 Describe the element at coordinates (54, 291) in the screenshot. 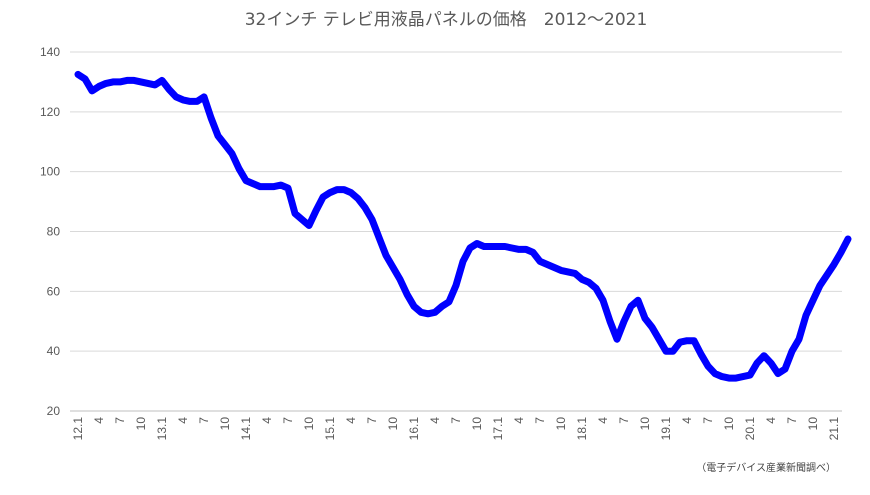

I see `y-tick-label: 60` at that location.